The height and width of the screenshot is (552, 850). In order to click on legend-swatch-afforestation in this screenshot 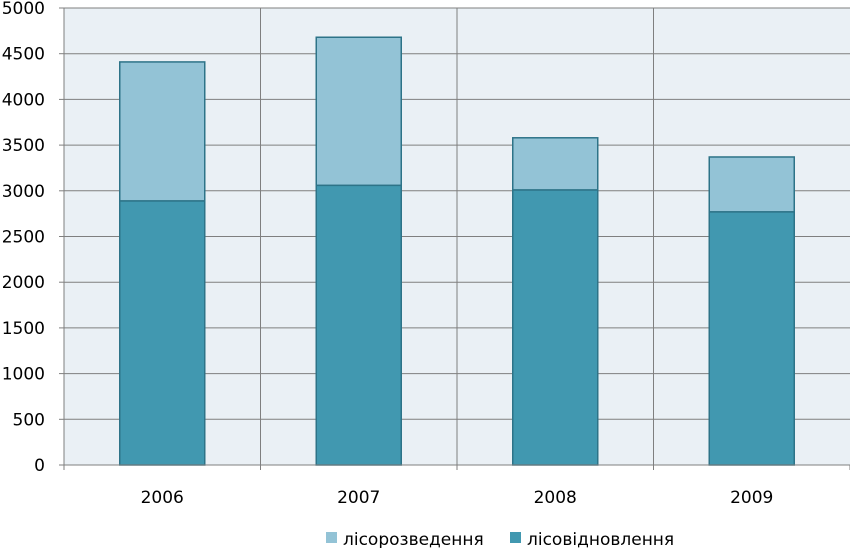, I will do `click(331, 537)`.